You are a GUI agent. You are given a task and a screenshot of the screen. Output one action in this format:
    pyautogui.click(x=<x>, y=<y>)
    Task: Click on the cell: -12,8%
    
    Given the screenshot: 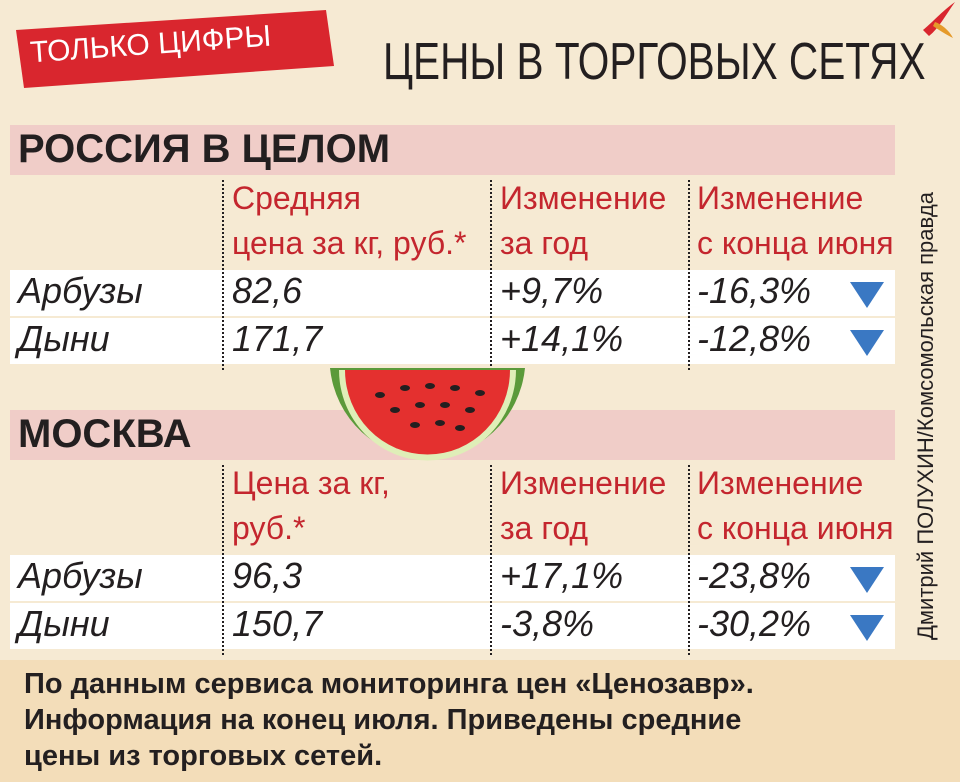 What is the action you would take?
    pyautogui.click(x=754, y=338)
    